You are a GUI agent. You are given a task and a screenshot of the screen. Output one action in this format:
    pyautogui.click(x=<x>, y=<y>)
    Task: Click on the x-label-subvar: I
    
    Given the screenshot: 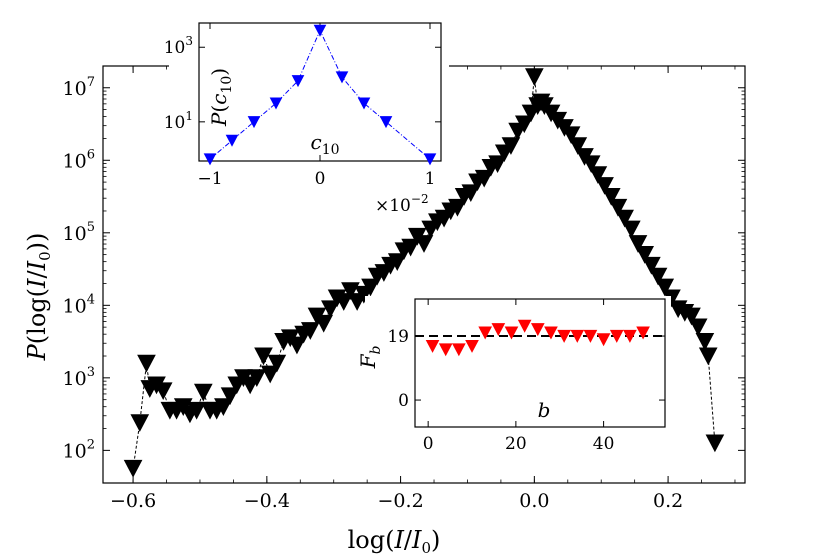 What is the action you would take?
    pyautogui.click(x=416, y=540)
    